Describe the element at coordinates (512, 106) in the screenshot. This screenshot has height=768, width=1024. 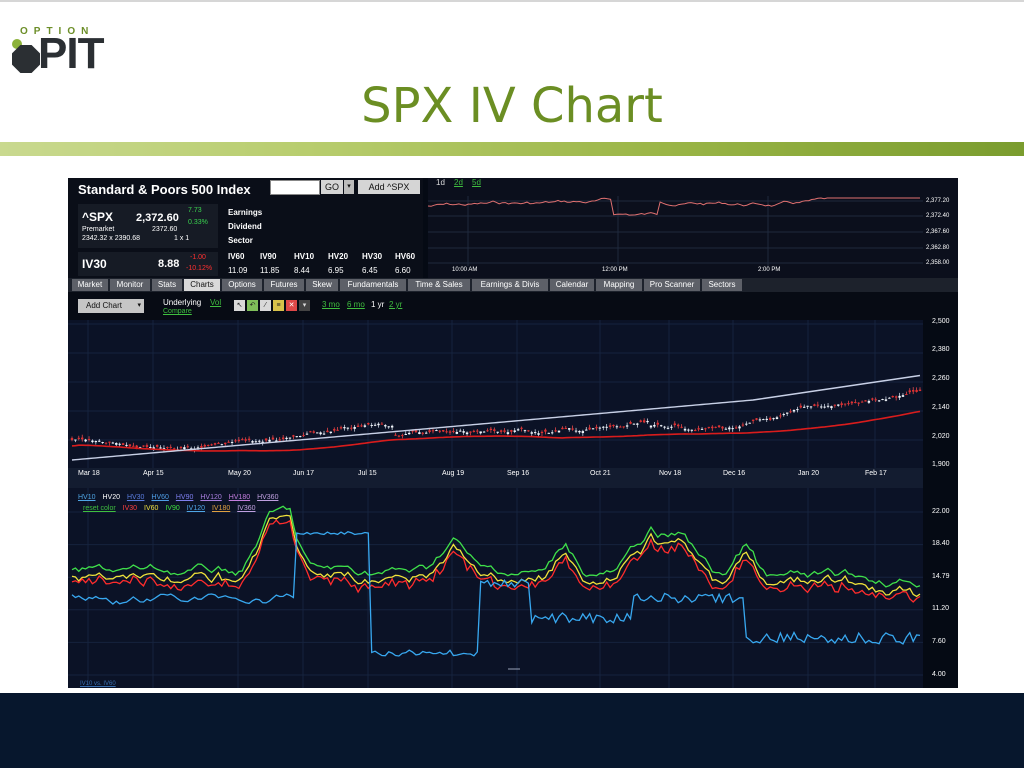
I see `slide-title: SPX IV Chart` at that location.